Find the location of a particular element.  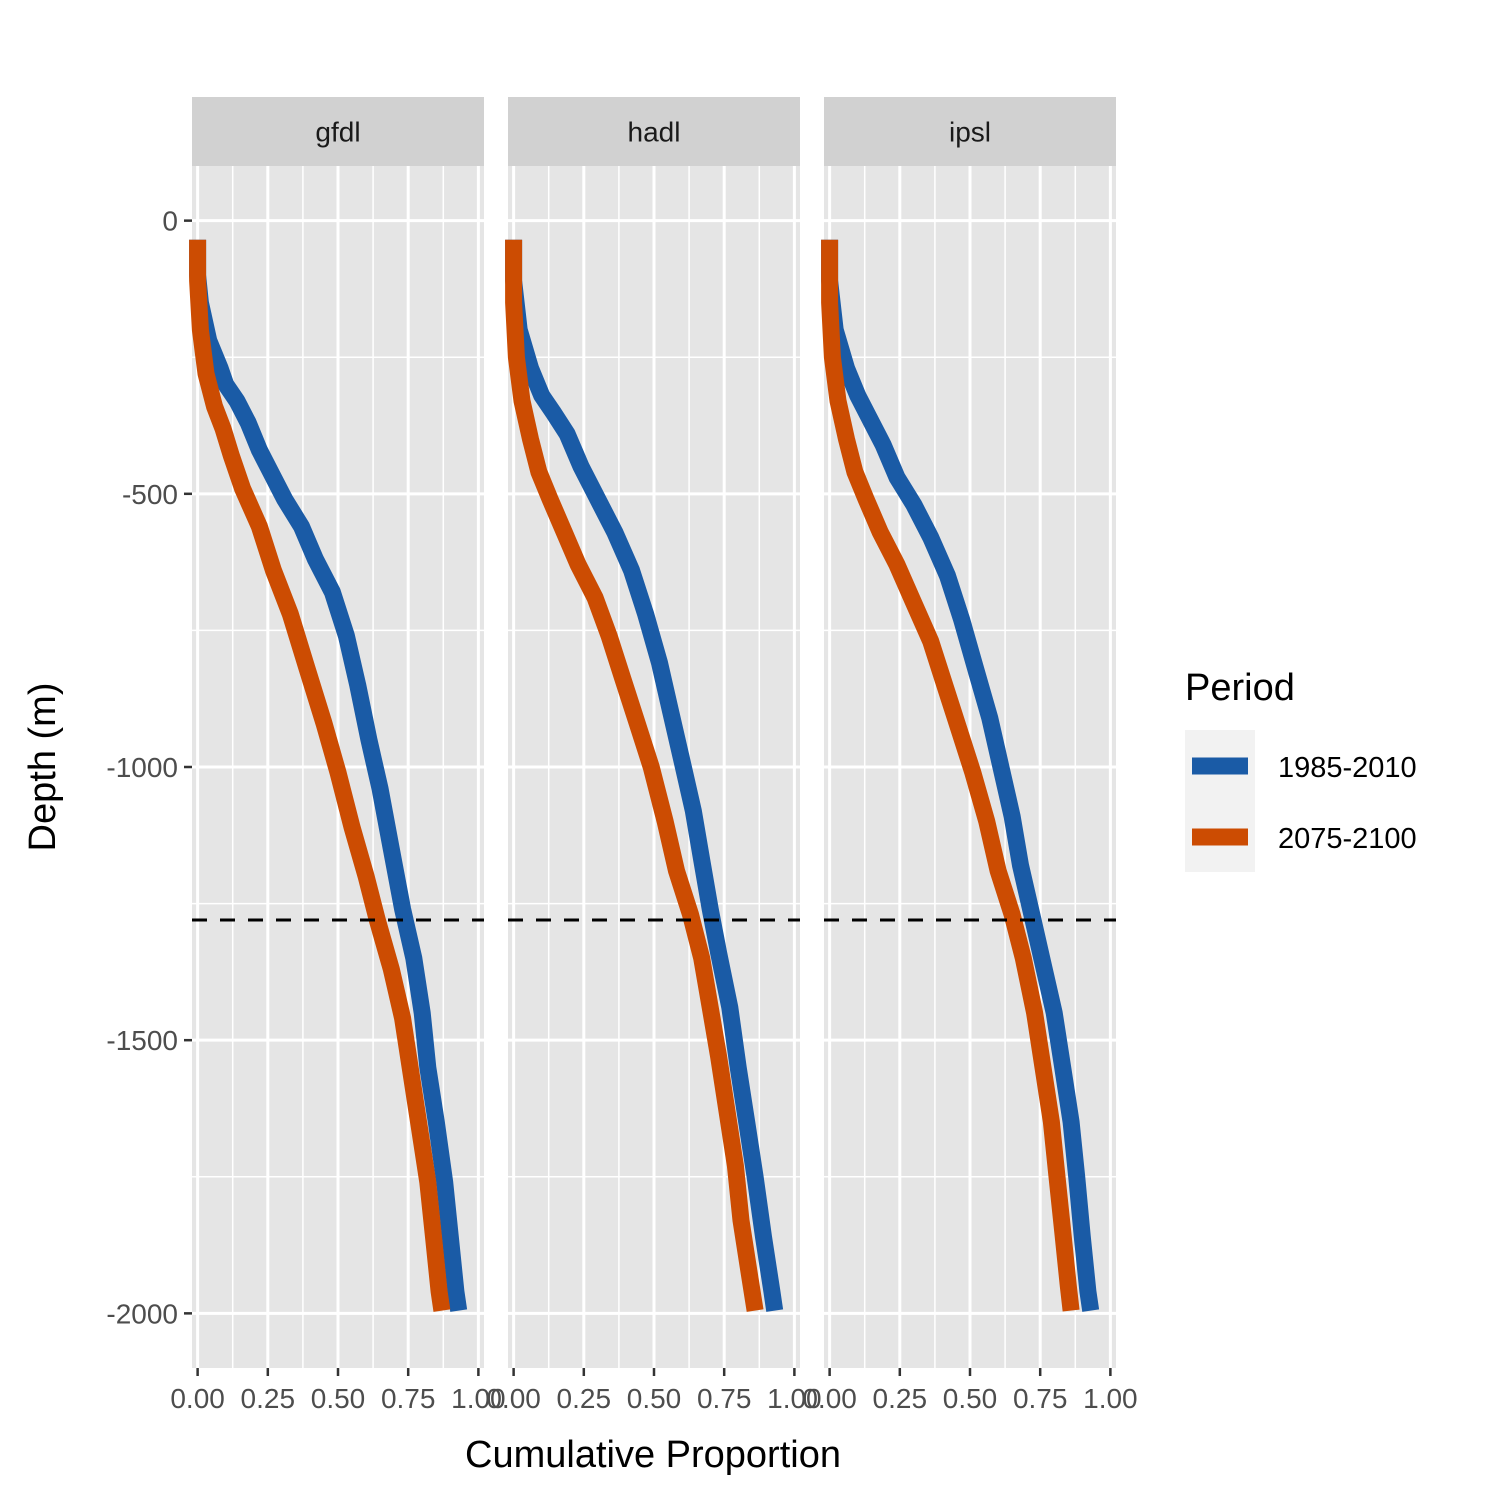

y-tick-label: -500 is located at coordinates (150, 494).